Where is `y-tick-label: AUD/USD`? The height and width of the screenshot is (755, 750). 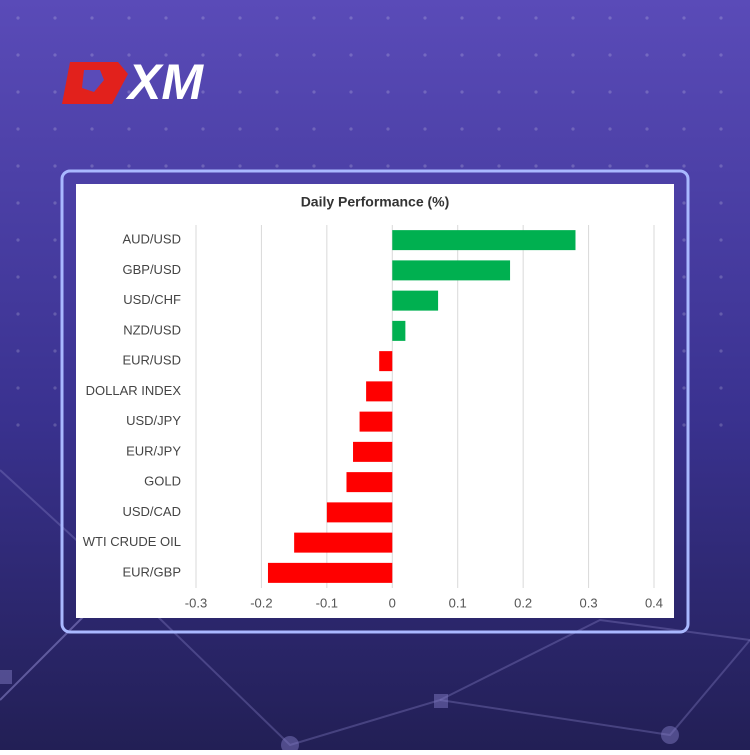 y-tick-label: AUD/USD is located at coordinates (151, 239).